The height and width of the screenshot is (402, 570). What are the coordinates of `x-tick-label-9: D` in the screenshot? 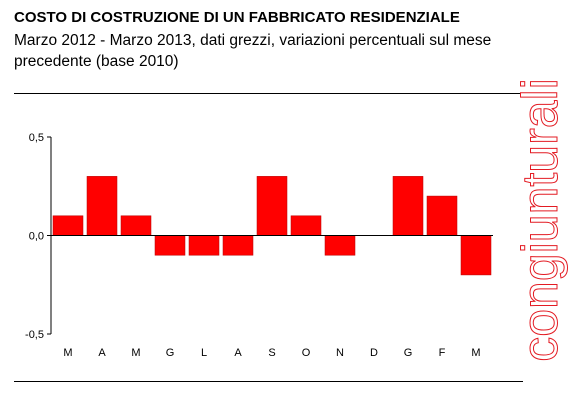 It's located at (374, 353).